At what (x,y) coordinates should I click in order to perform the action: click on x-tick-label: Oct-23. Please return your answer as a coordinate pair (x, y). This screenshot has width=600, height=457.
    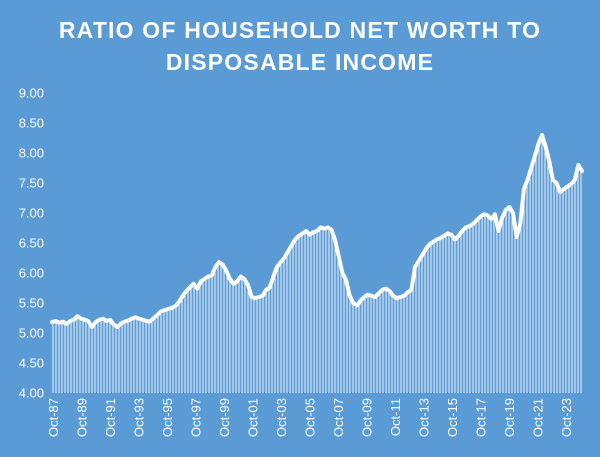
    Looking at the image, I should click on (566, 417).